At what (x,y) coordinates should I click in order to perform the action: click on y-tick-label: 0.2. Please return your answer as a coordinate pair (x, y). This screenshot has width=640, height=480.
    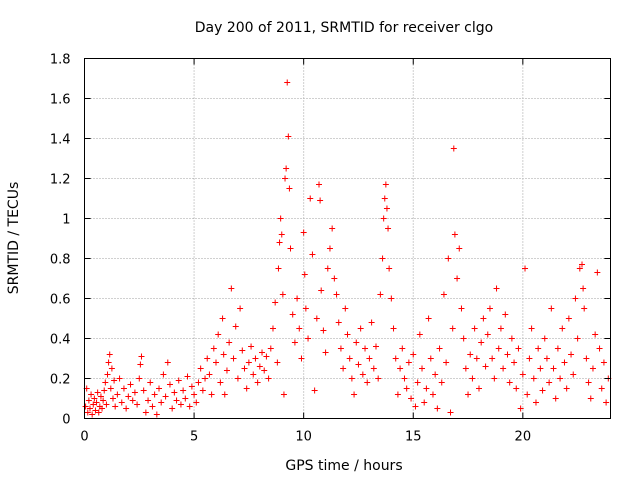
    Looking at the image, I should click on (60, 380).